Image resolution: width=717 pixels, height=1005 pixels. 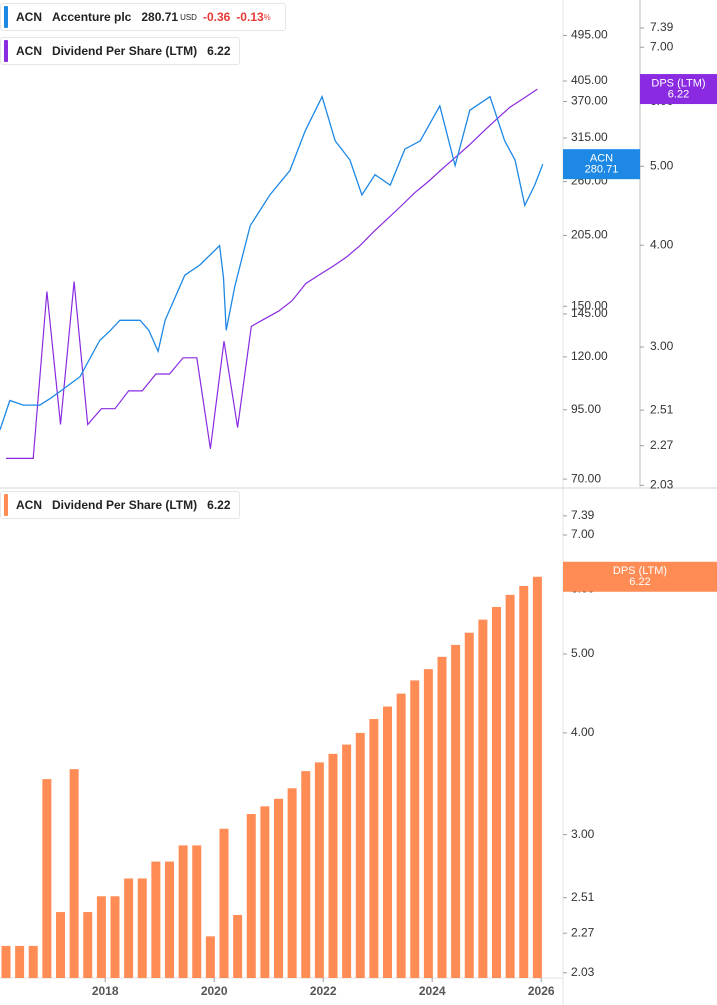 What do you see at coordinates (250, 17) in the screenshot?
I see `legend-change-percent: -0.13` at bounding box center [250, 17].